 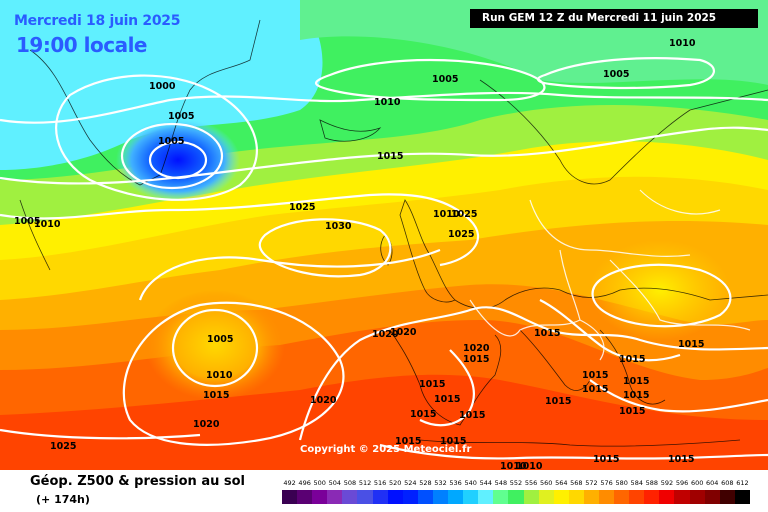 What do you see at coordinates (742, 483) in the screenshot?
I see `scale-label: 612` at bounding box center [742, 483].